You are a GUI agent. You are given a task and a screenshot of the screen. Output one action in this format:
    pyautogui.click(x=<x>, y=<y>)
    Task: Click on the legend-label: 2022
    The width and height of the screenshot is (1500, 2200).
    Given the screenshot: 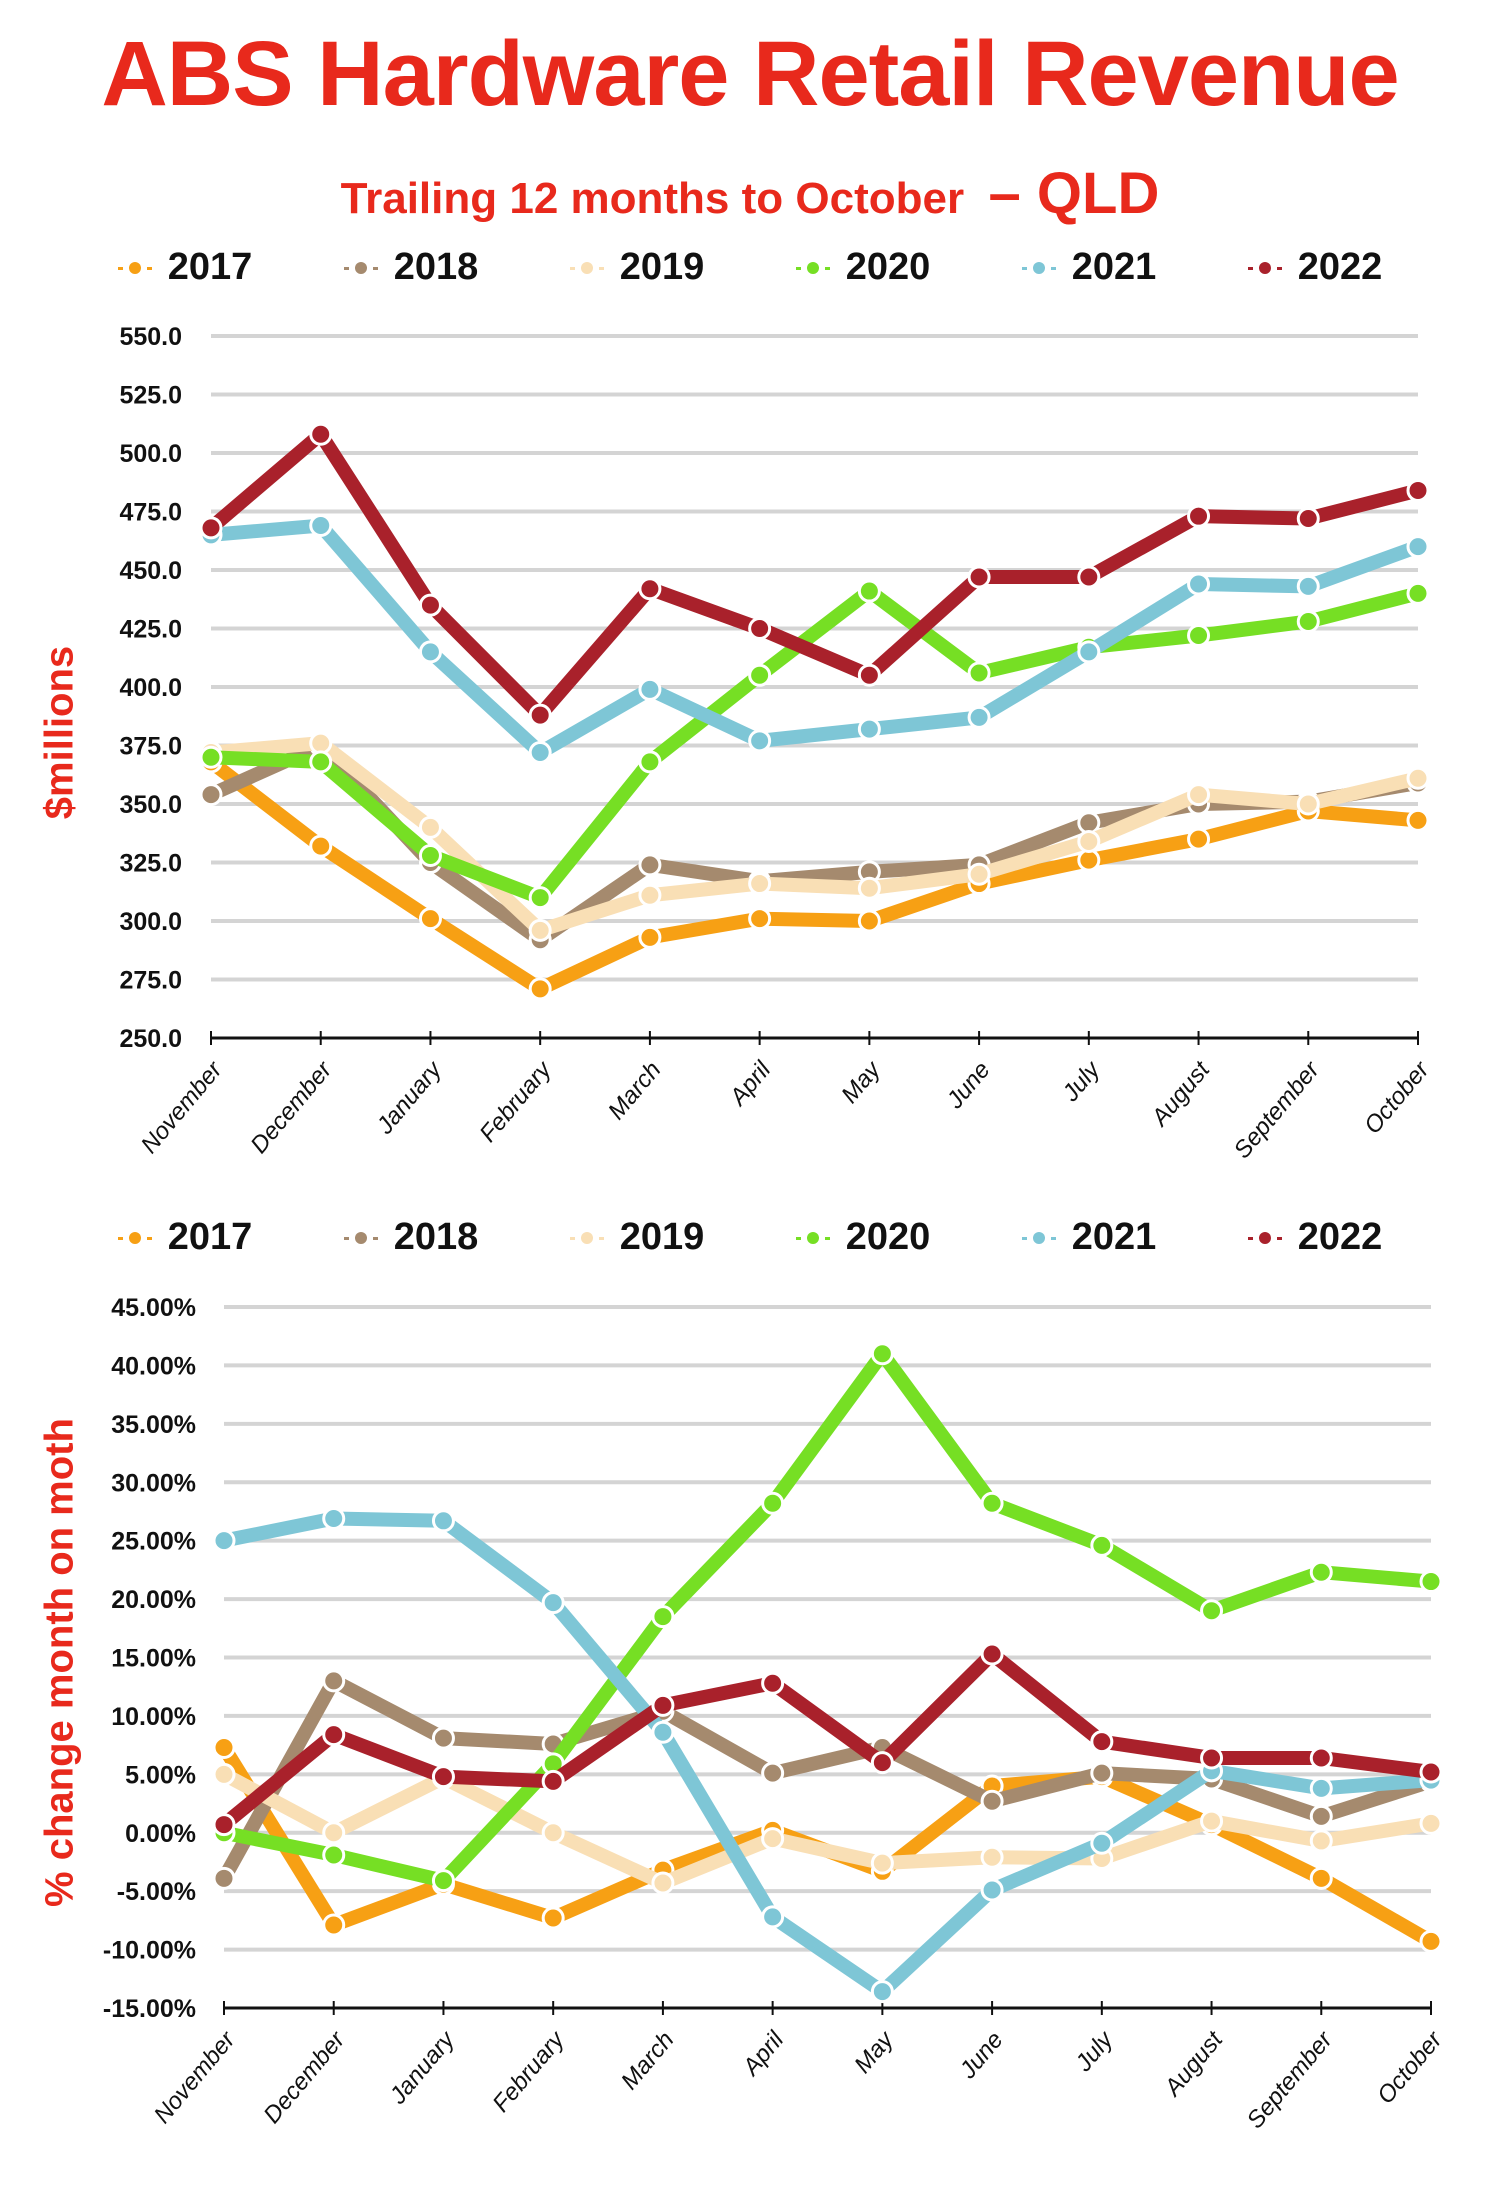 What is the action you would take?
    pyautogui.click(x=1340, y=1237)
    